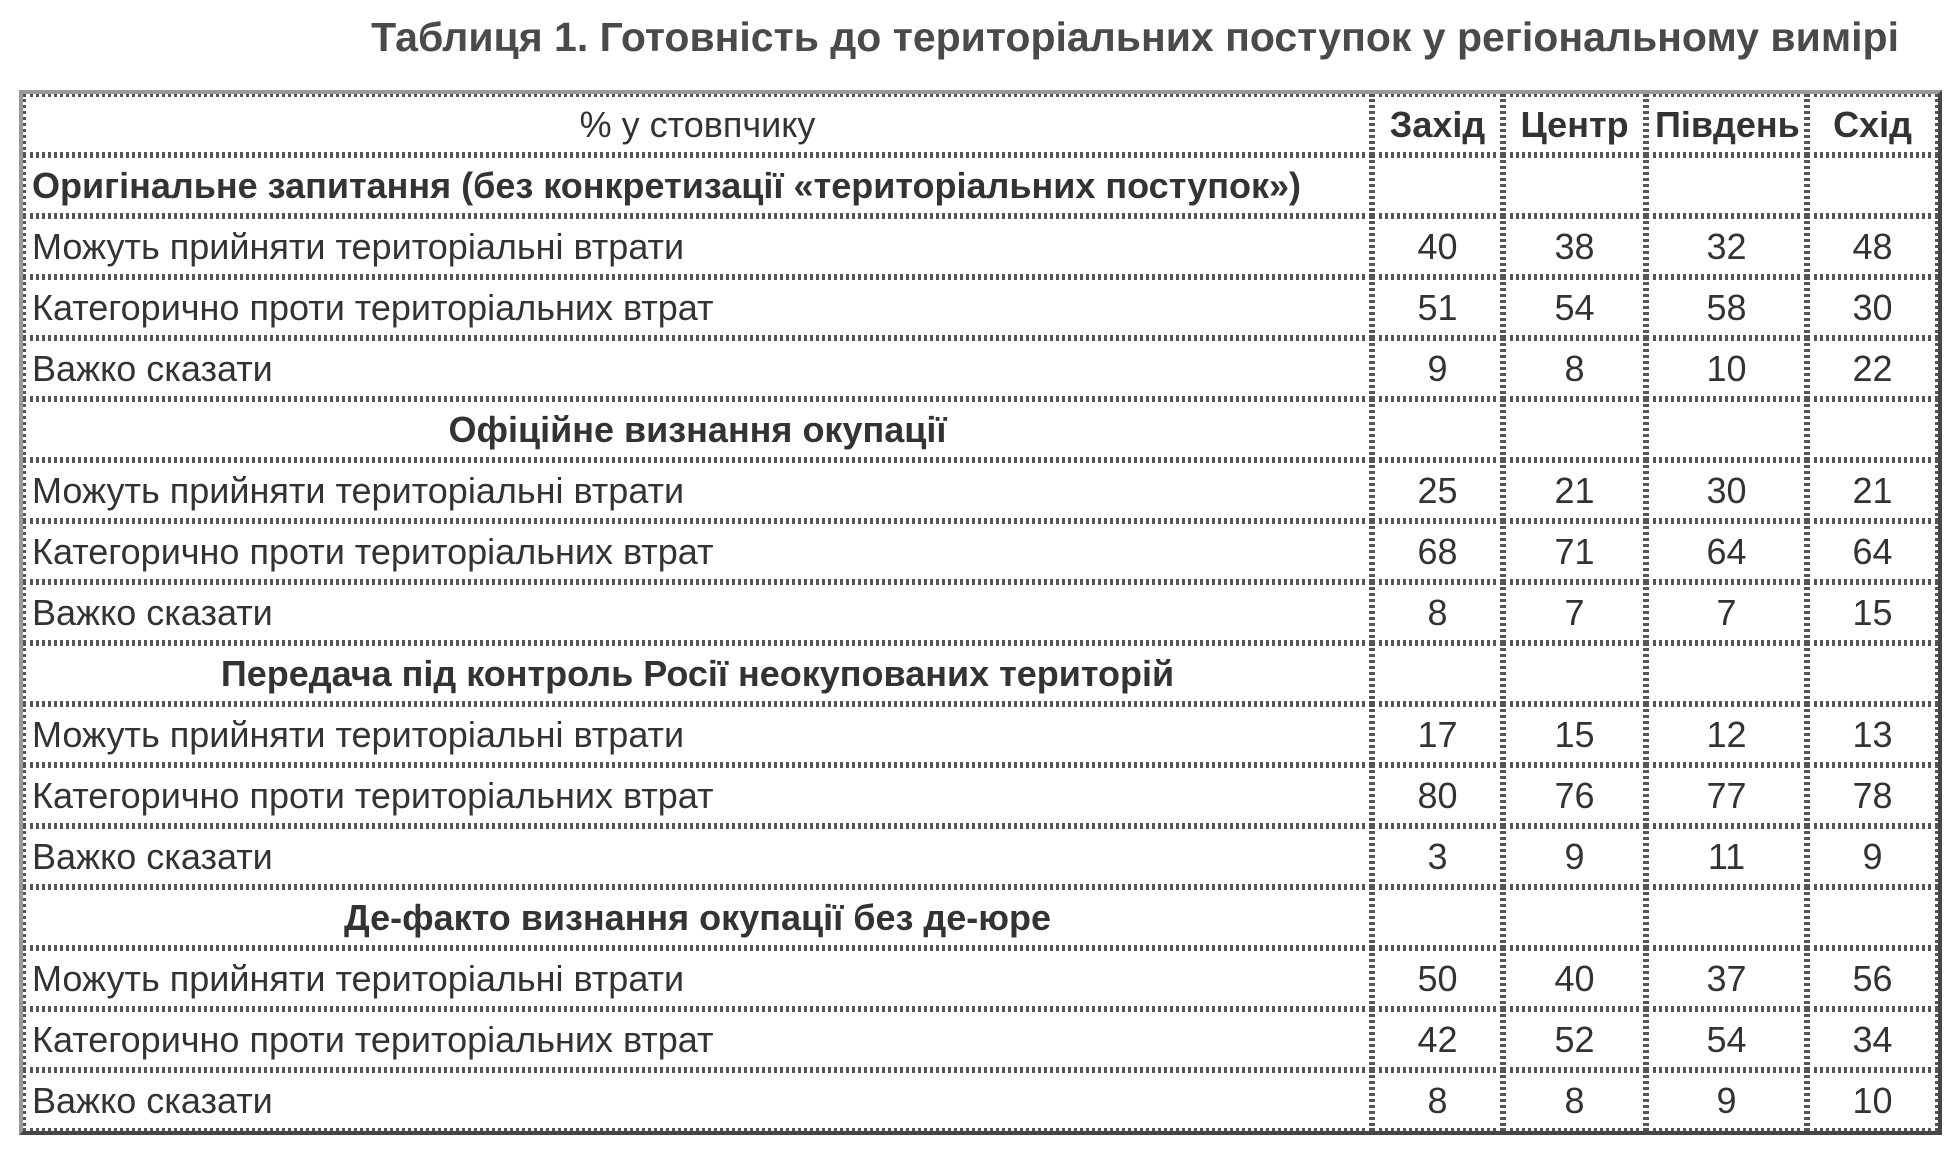 This screenshot has height=1161, width=1959. I want to click on value-center: 21, so click(1574, 490).